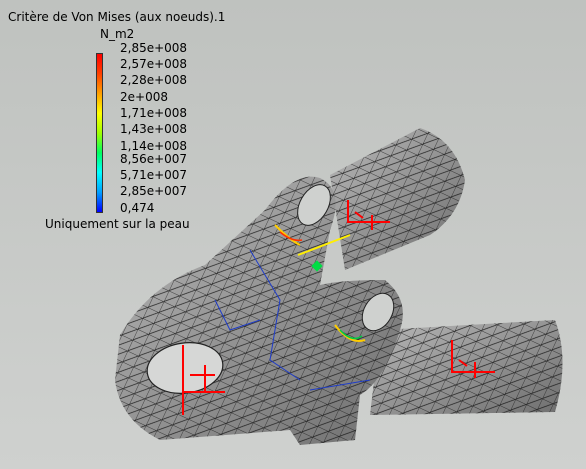 This screenshot has width=586, height=469. I want to click on restraint-marker-upper, so click(368, 215).